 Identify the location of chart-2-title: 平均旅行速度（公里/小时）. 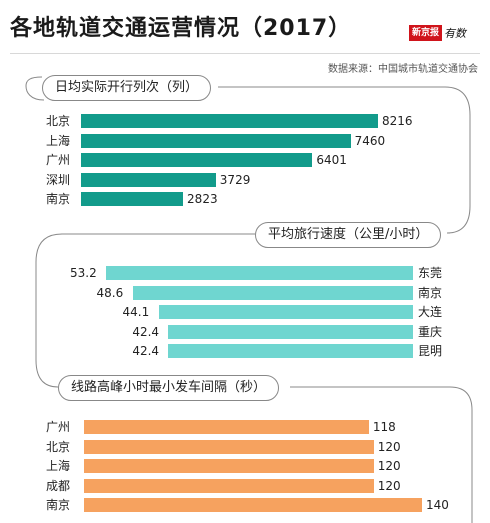
(348, 235).